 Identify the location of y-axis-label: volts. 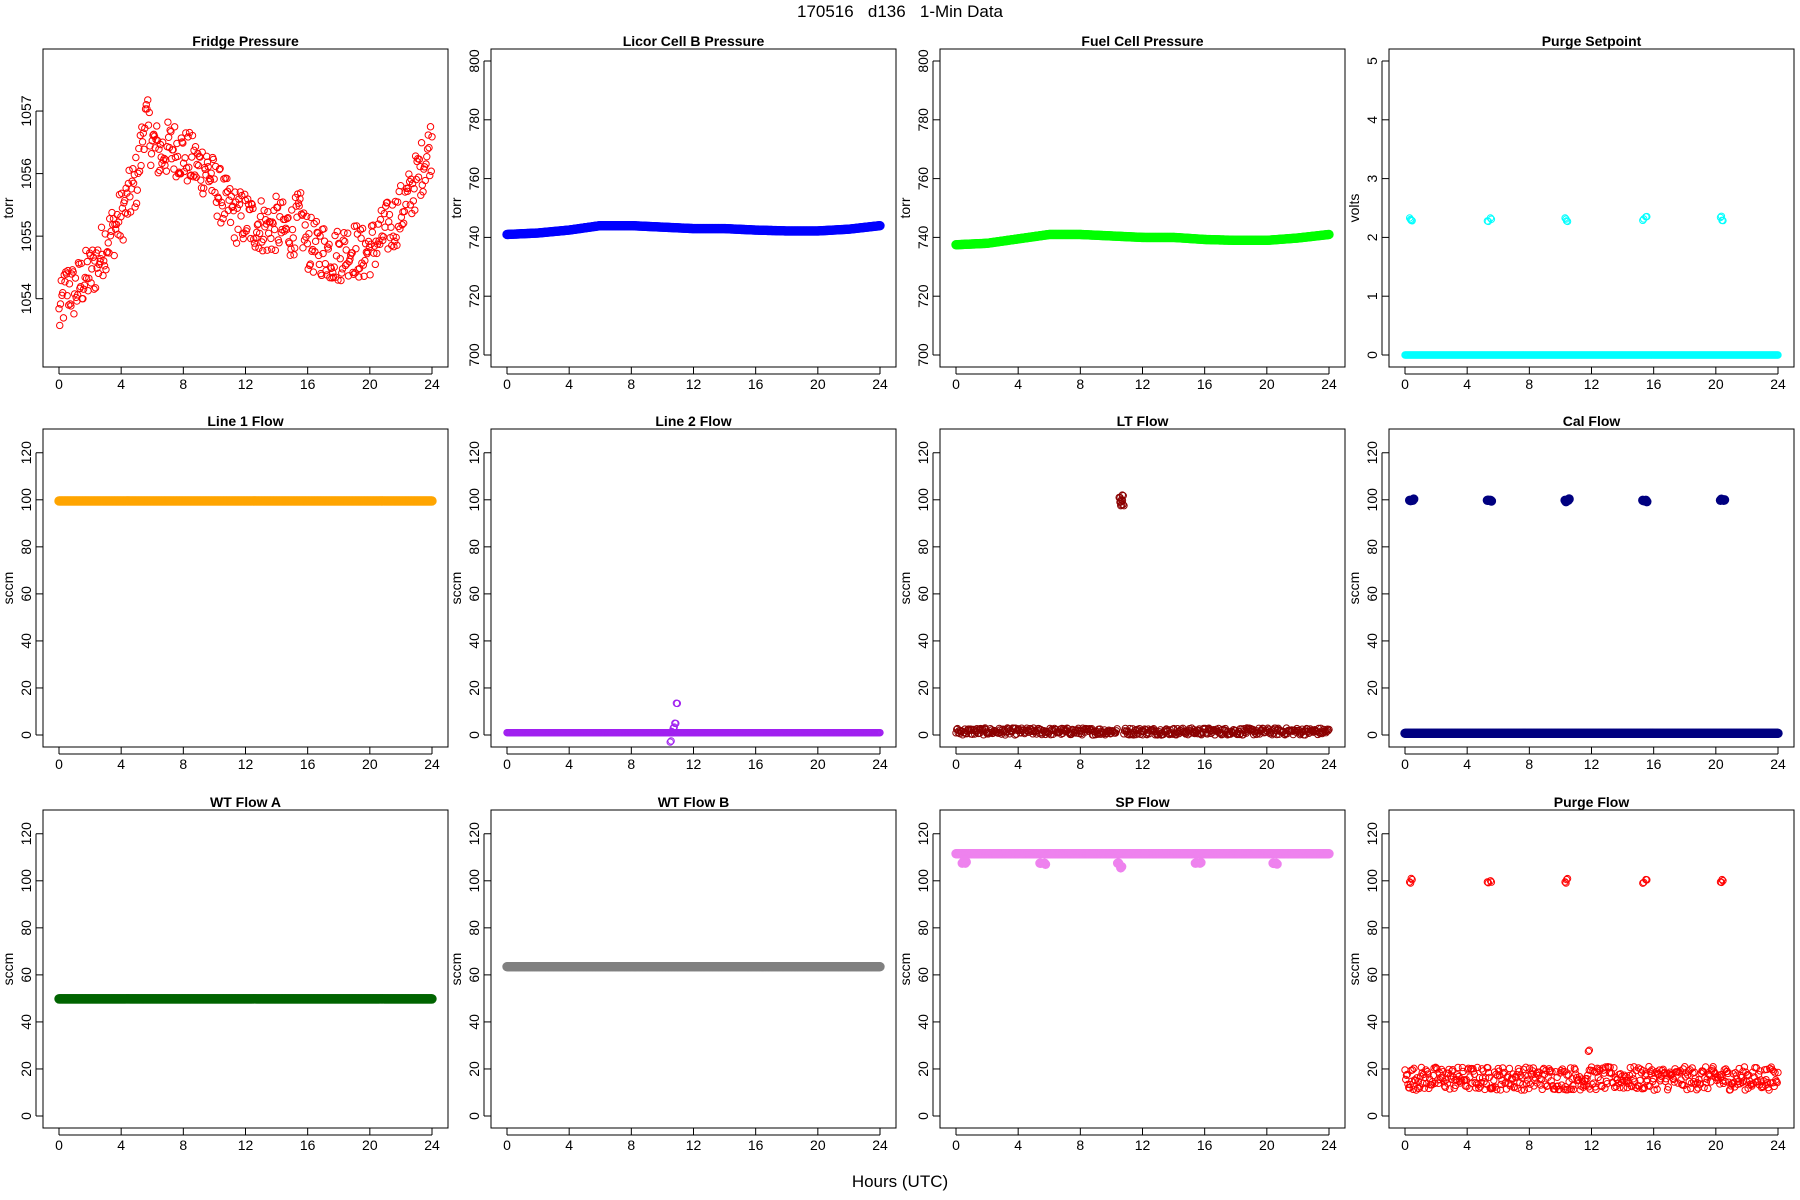
(1354, 208).